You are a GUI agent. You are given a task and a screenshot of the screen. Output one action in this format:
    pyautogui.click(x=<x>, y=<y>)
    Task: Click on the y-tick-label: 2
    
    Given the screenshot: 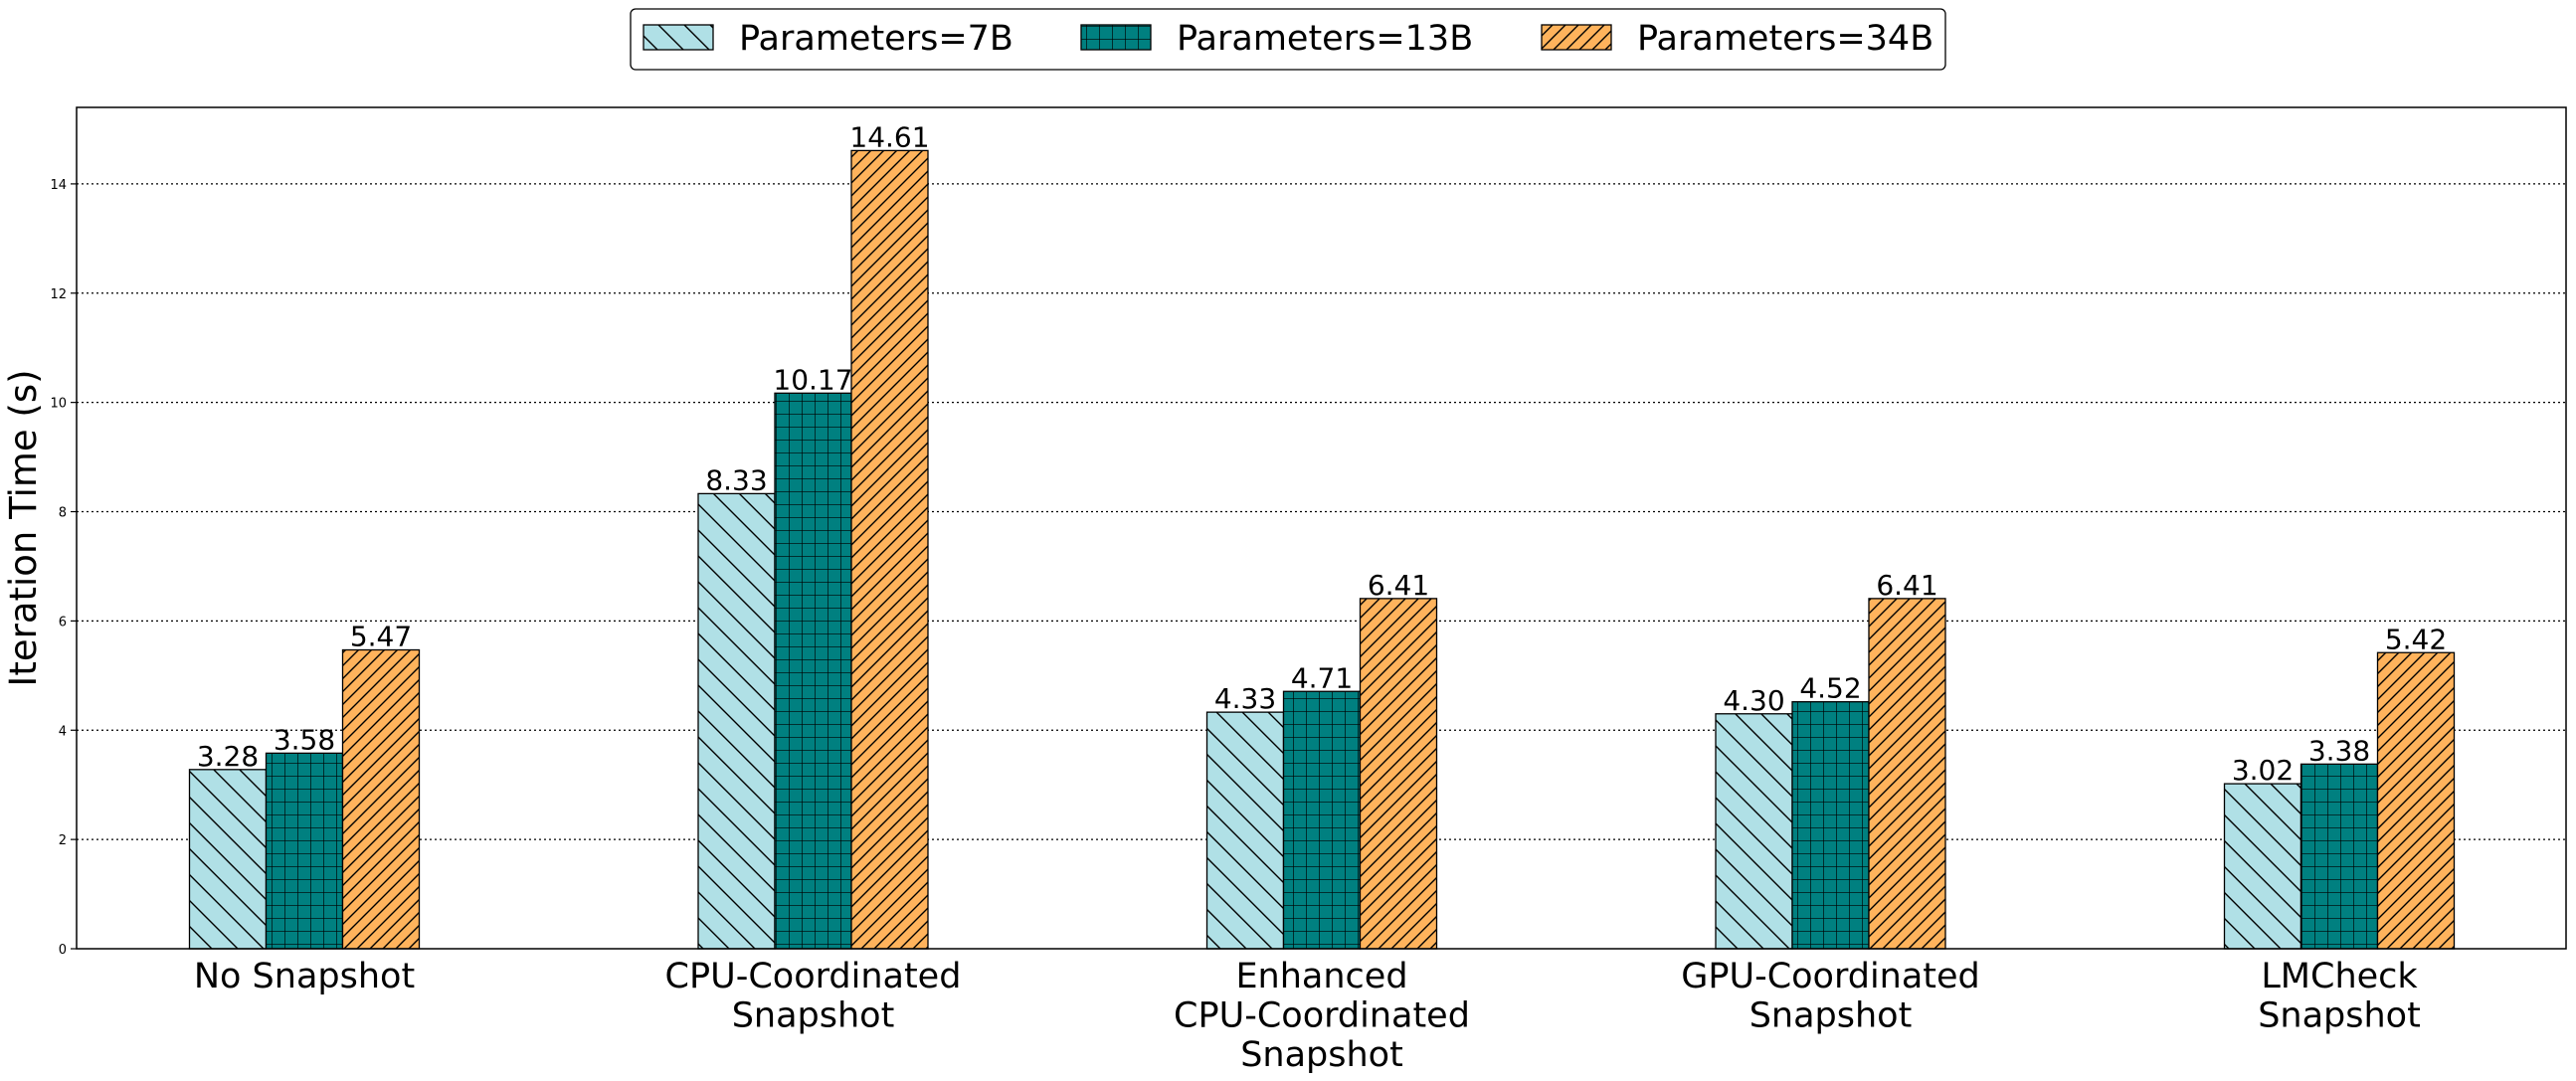 What is the action you would take?
    pyautogui.click(x=63, y=840)
    